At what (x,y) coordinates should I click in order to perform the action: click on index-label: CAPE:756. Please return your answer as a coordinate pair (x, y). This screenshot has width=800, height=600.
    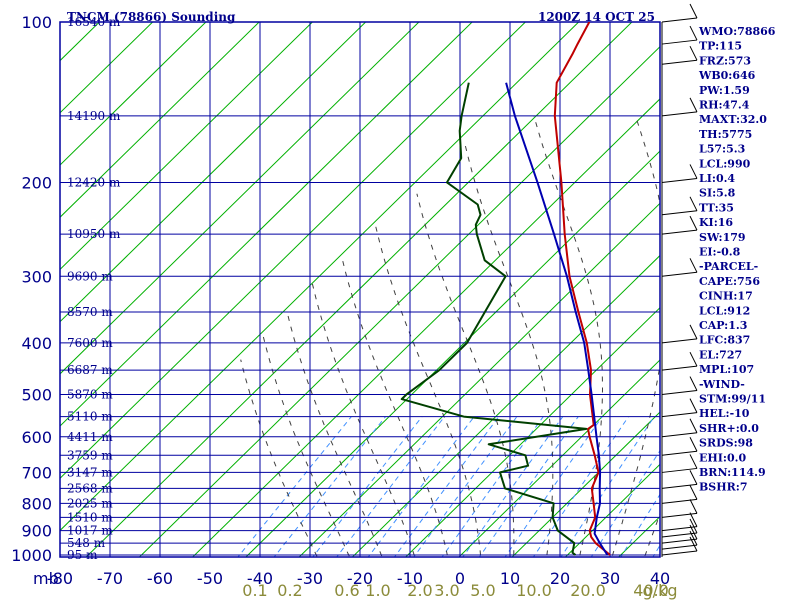
    Looking at the image, I should click on (729, 281).